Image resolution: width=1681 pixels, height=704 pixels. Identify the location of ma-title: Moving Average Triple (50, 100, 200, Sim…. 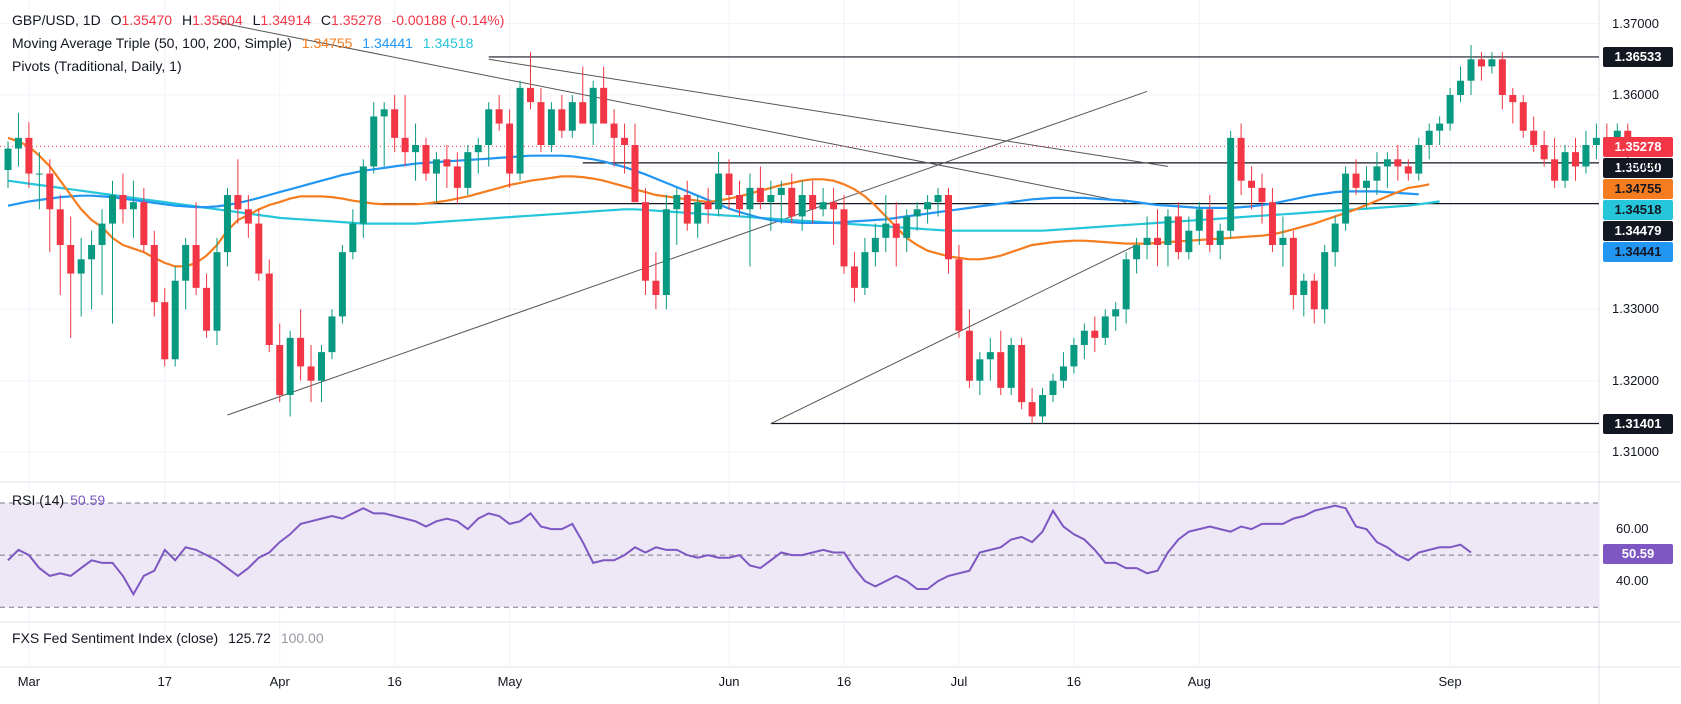
(152, 43).